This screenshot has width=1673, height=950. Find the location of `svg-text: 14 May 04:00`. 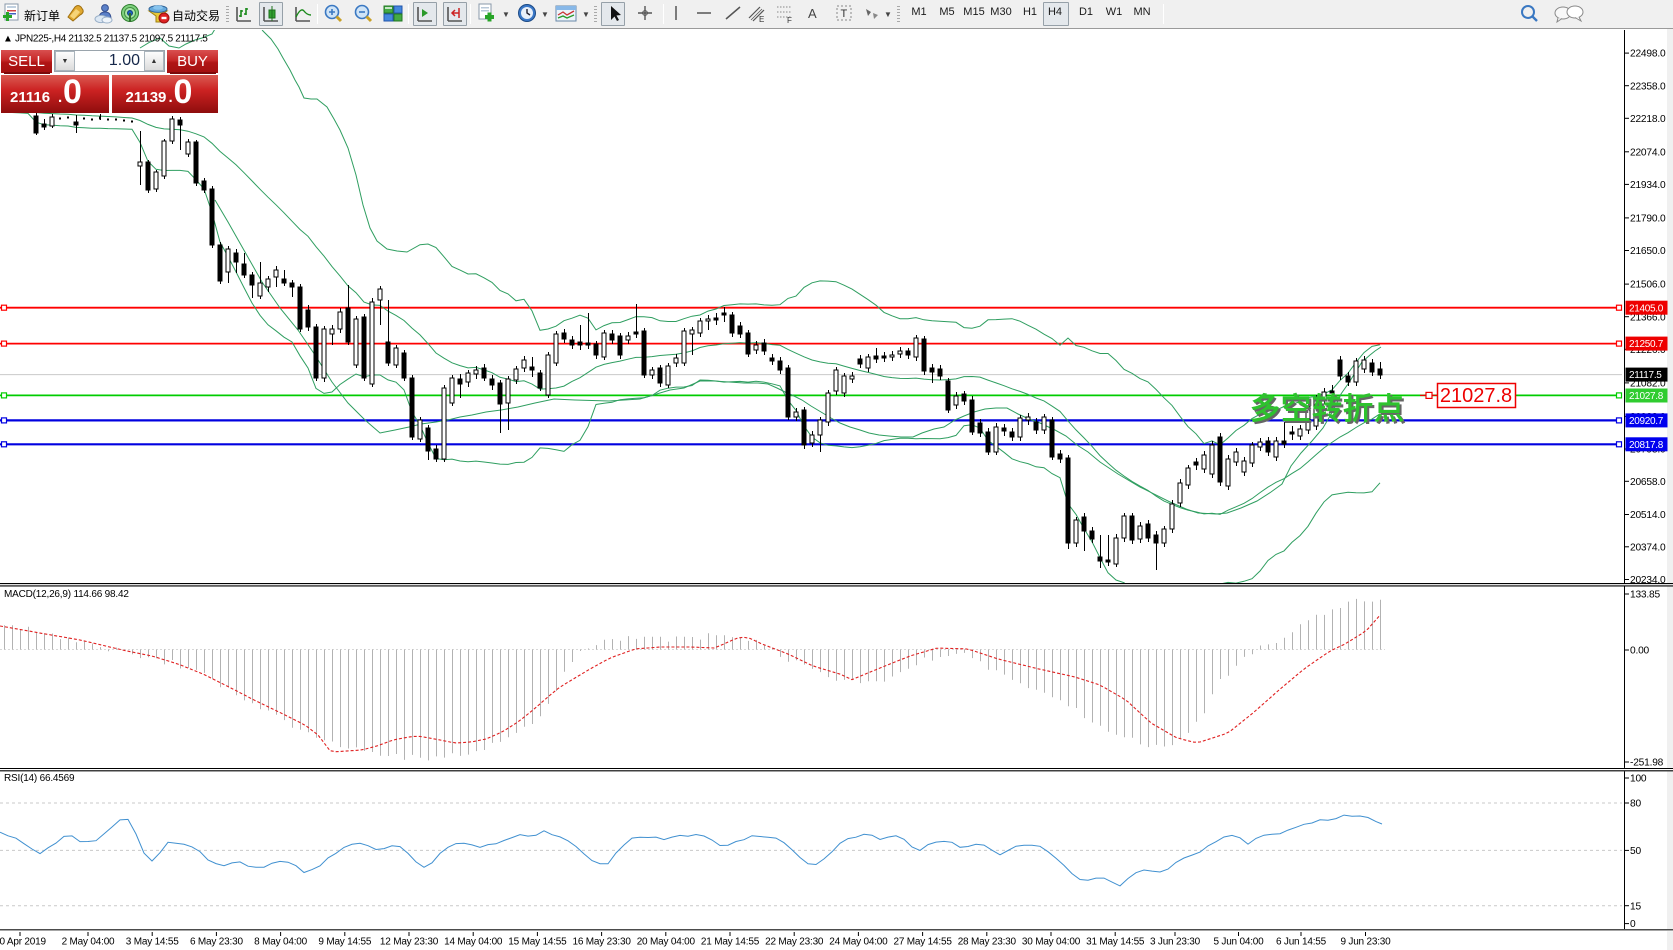

svg-text: 14 May 04:00 is located at coordinates (473, 942).